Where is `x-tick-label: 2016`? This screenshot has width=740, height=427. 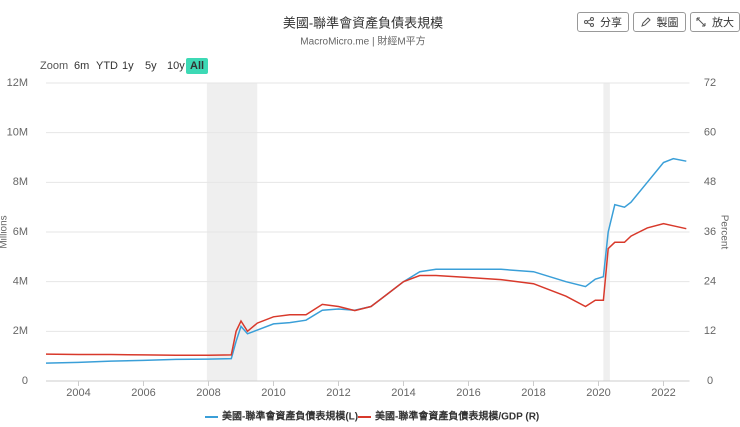
x-tick-label: 2016 is located at coordinates (468, 393).